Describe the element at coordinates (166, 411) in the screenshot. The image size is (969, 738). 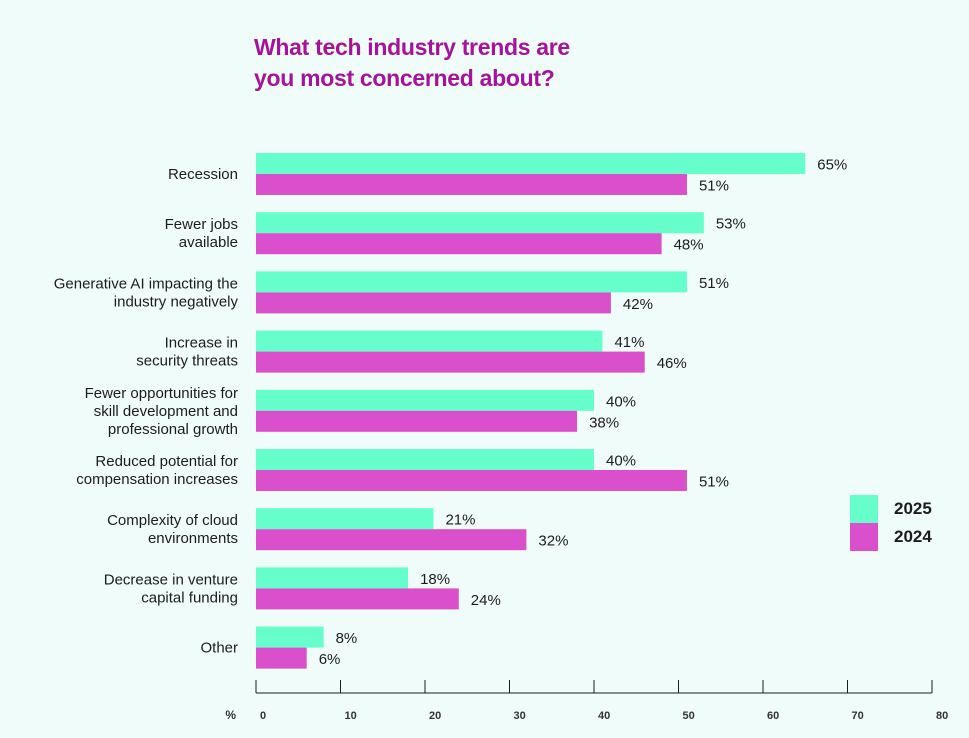
I see `category-label: skill development and` at that location.